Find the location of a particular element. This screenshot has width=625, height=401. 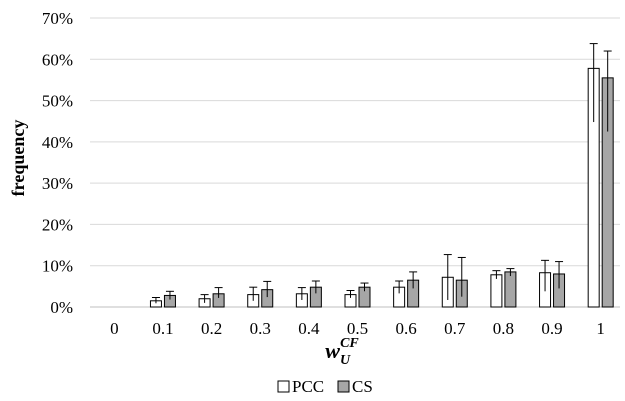

x-tick-label: 0.3 is located at coordinates (260, 328).